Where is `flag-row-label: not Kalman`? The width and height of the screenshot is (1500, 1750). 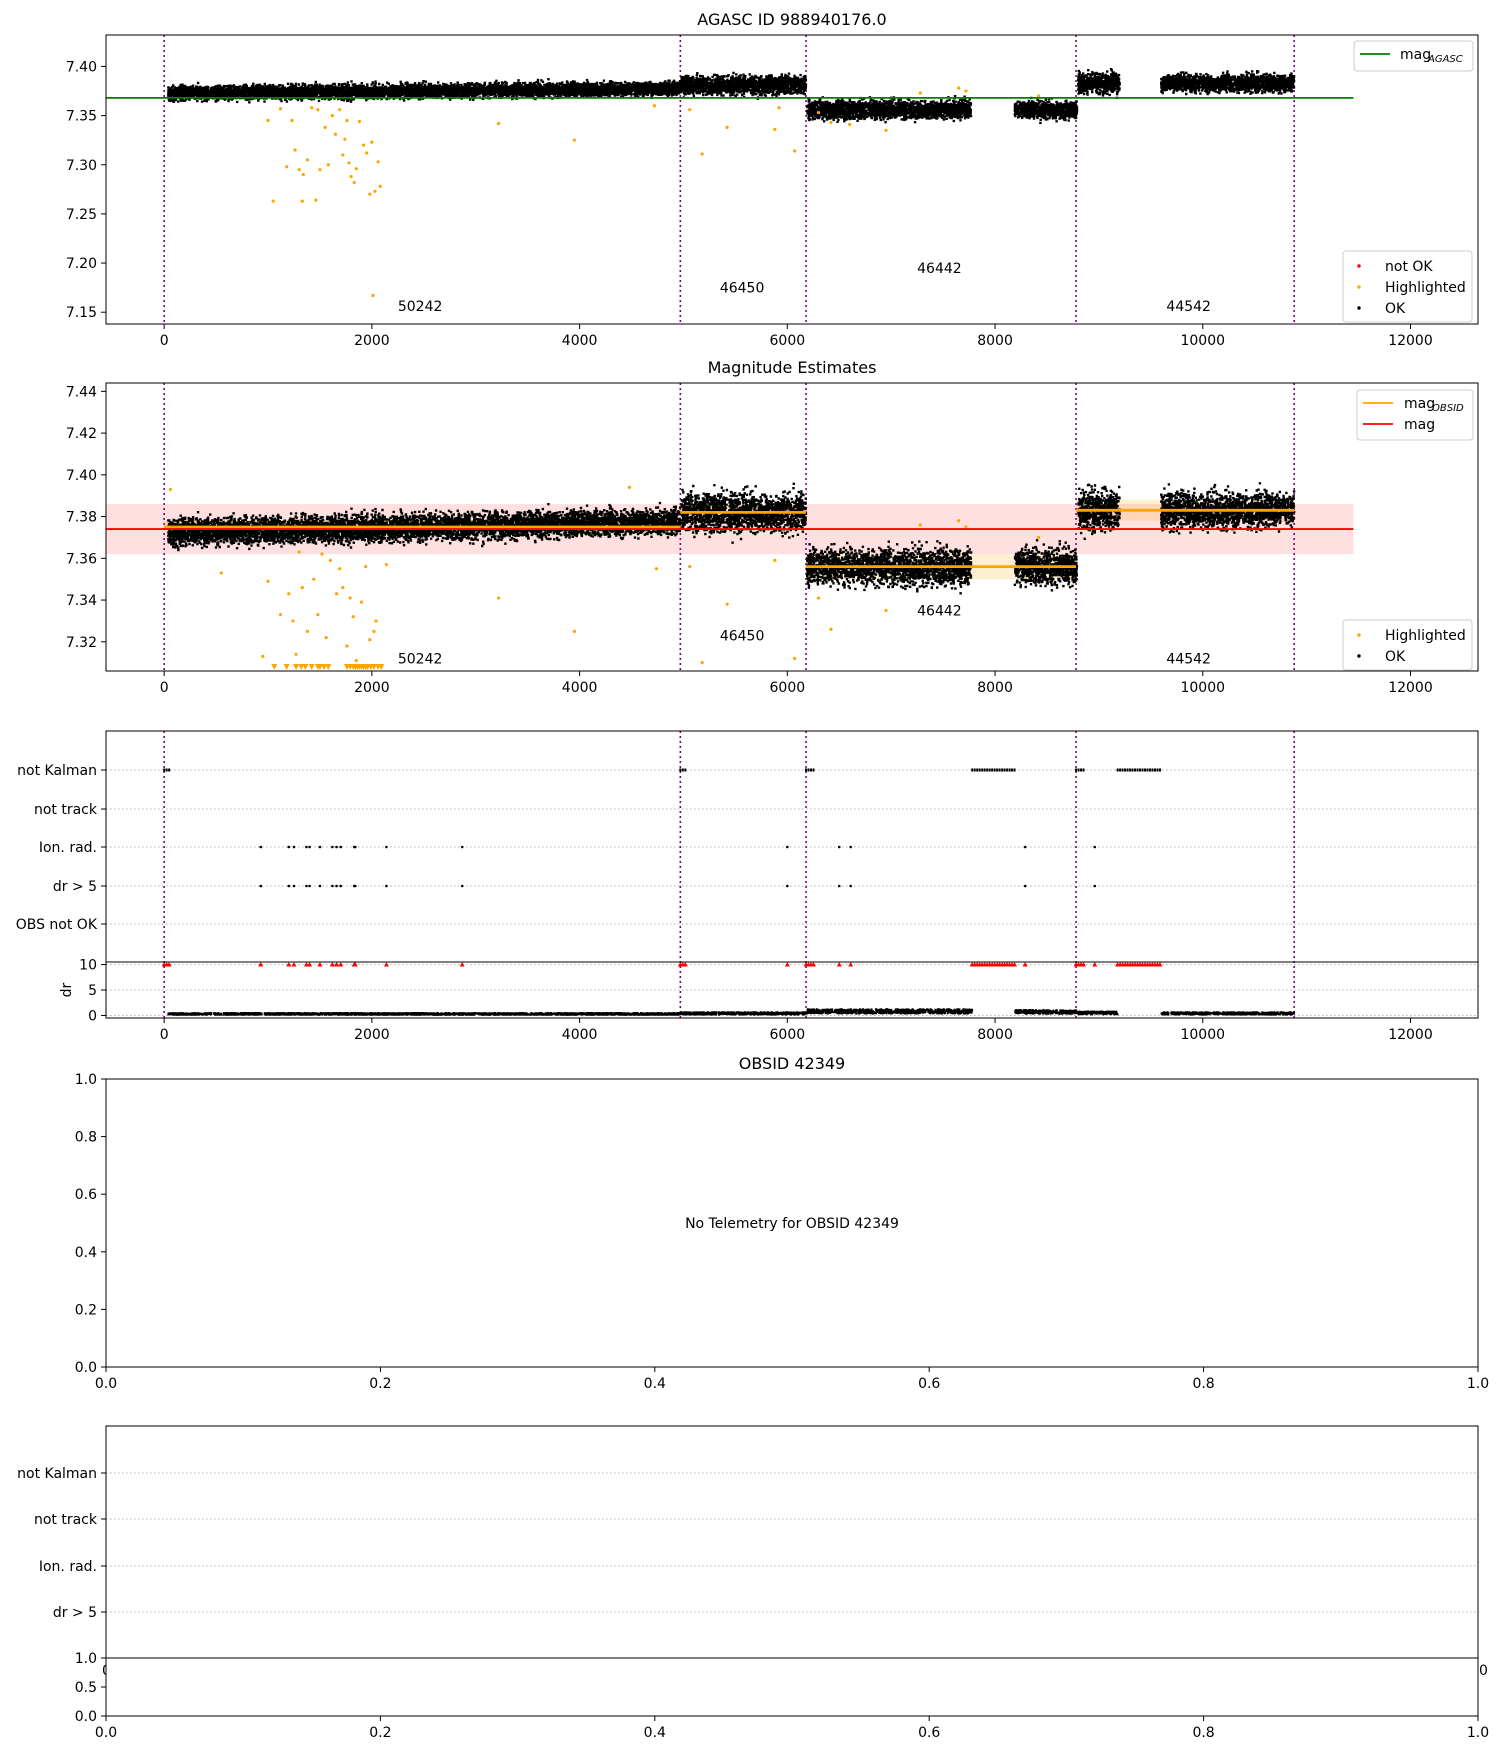
flag-row-label: not Kalman is located at coordinates (57, 1474).